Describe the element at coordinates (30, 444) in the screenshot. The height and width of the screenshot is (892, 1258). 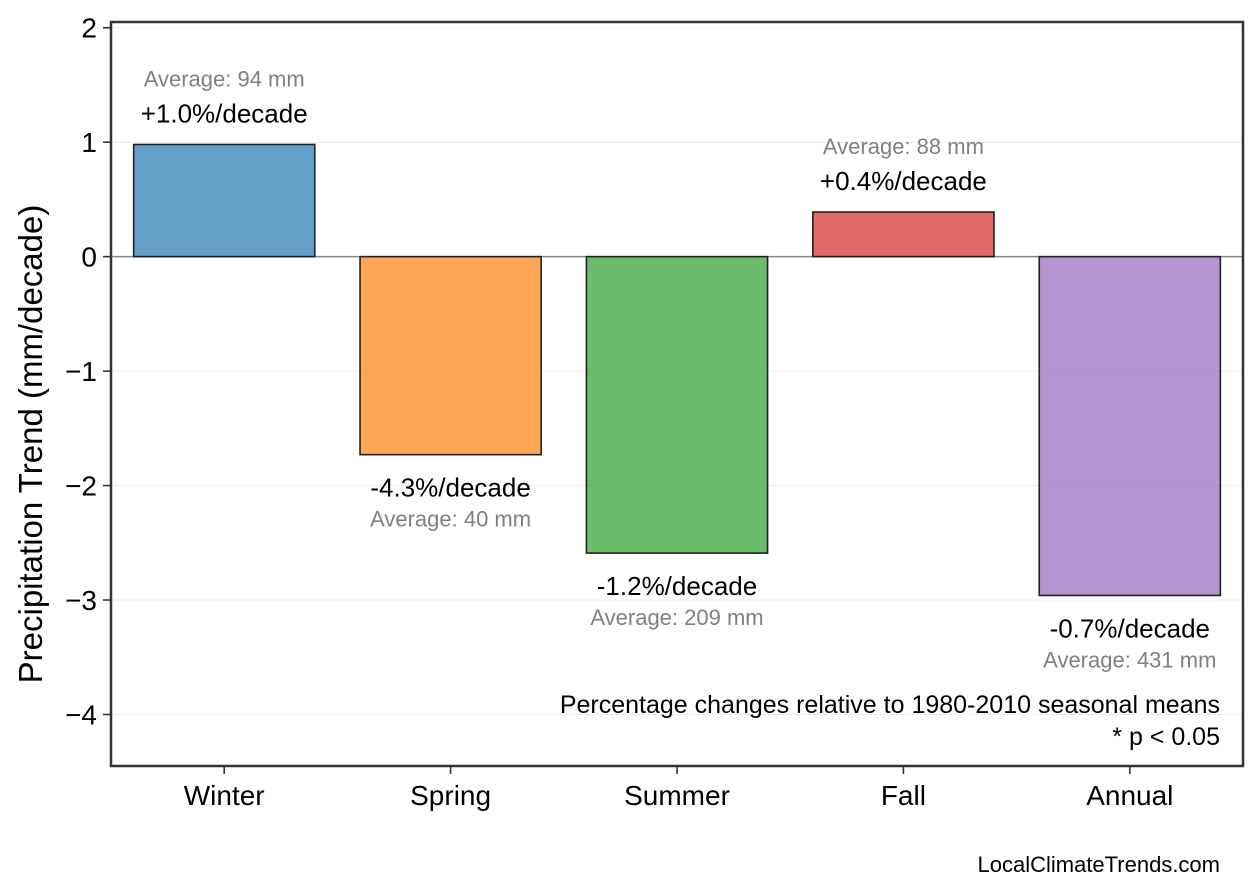
I see `y-axis-label: Precipitation Trend (mm/decade)` at that location.